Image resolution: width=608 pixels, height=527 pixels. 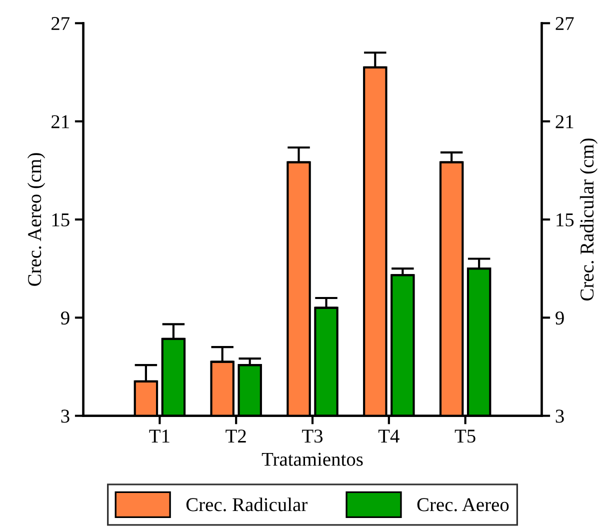 I want to click on x-tick-label: T1, so click(x=159, y=436).